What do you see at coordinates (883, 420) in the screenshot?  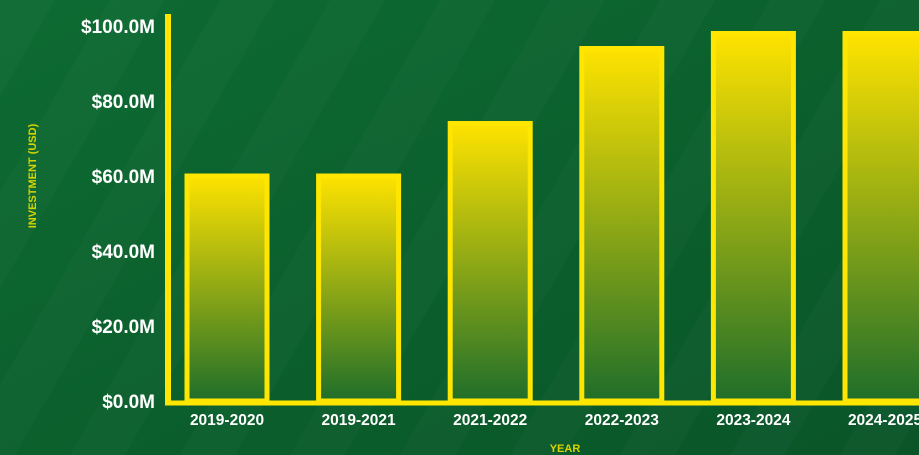 I see `x-category-label: 2024-2025` at bounding box center [883, 420].